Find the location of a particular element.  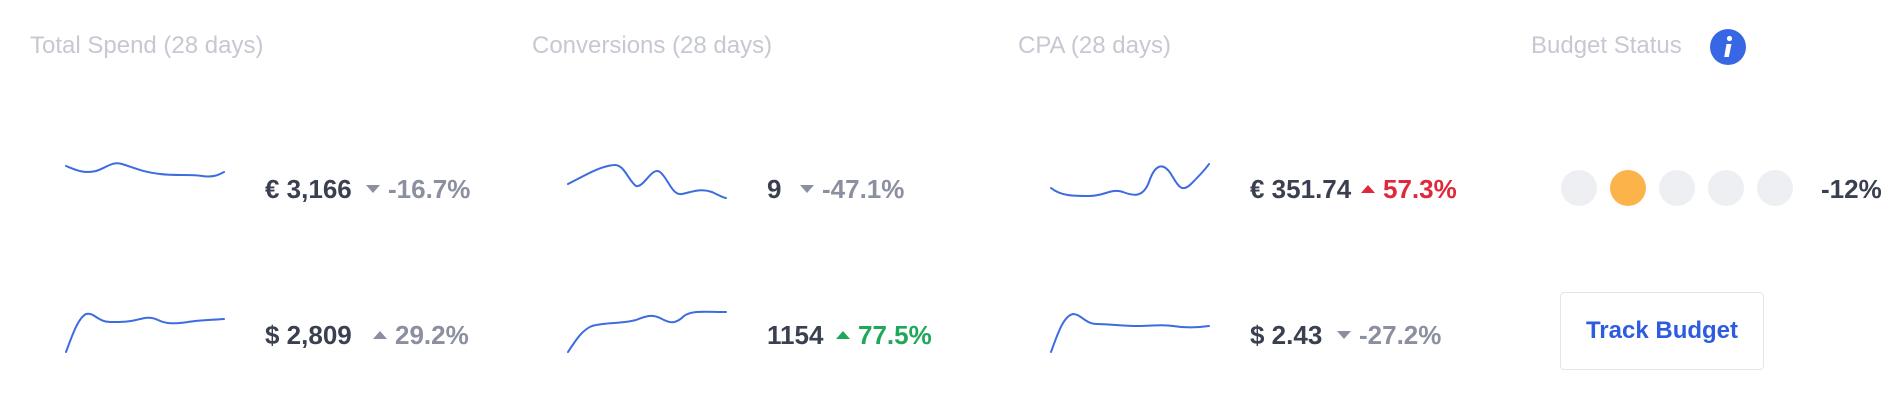

spend-eur-delta-value: -16.7% is located at coordinates (429, 189).